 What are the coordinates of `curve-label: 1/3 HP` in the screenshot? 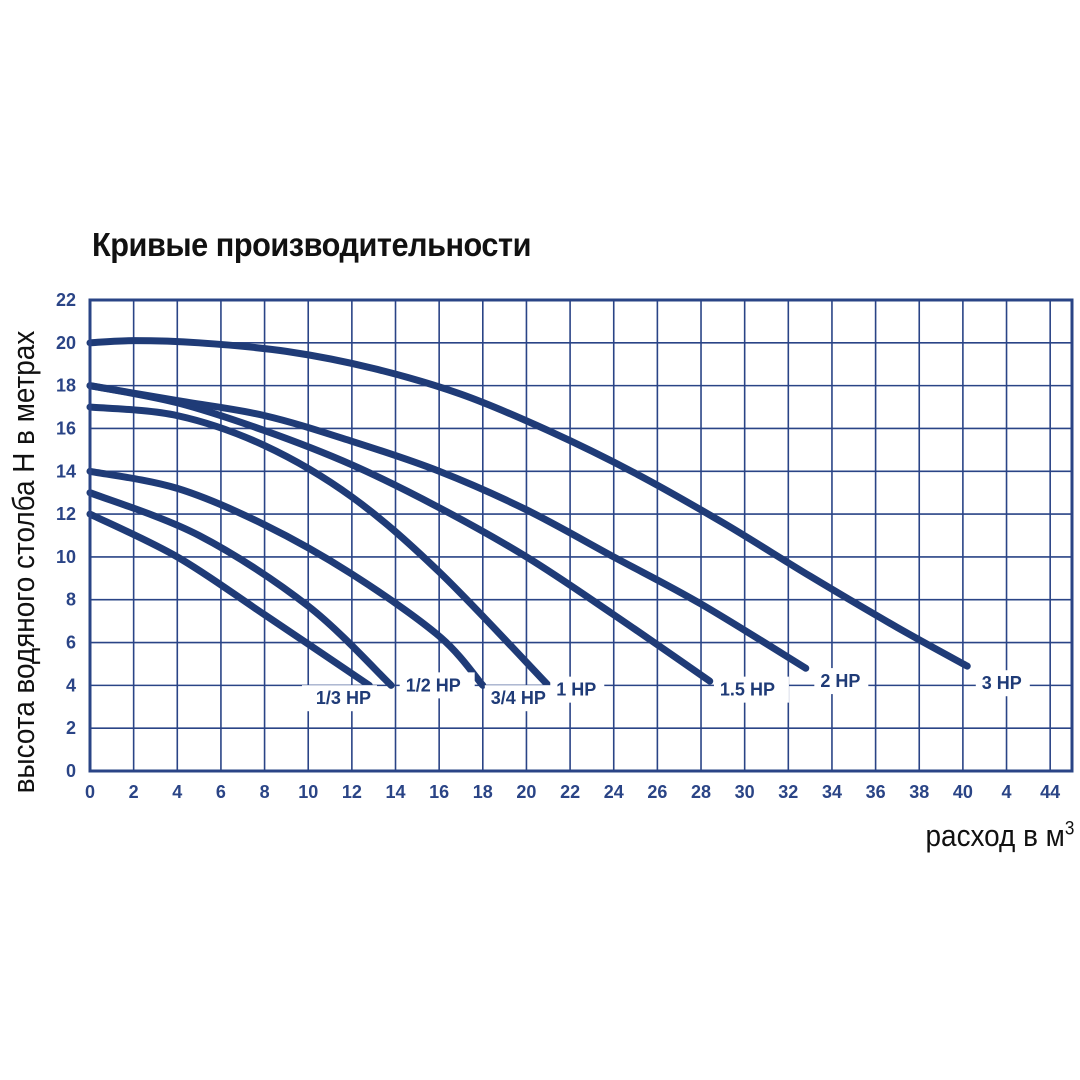 It's located at (343, 698).